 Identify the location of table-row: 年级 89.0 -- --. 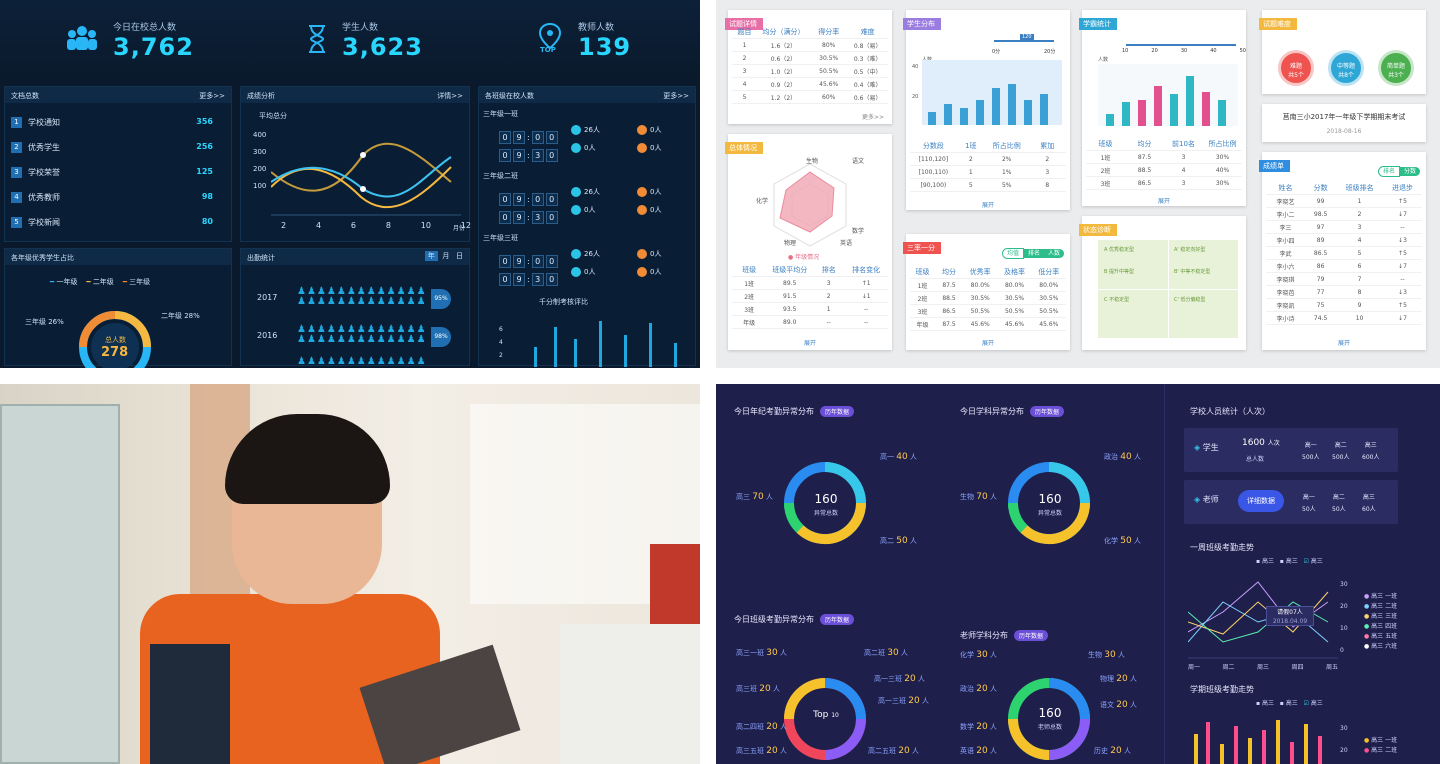
(810, 322).